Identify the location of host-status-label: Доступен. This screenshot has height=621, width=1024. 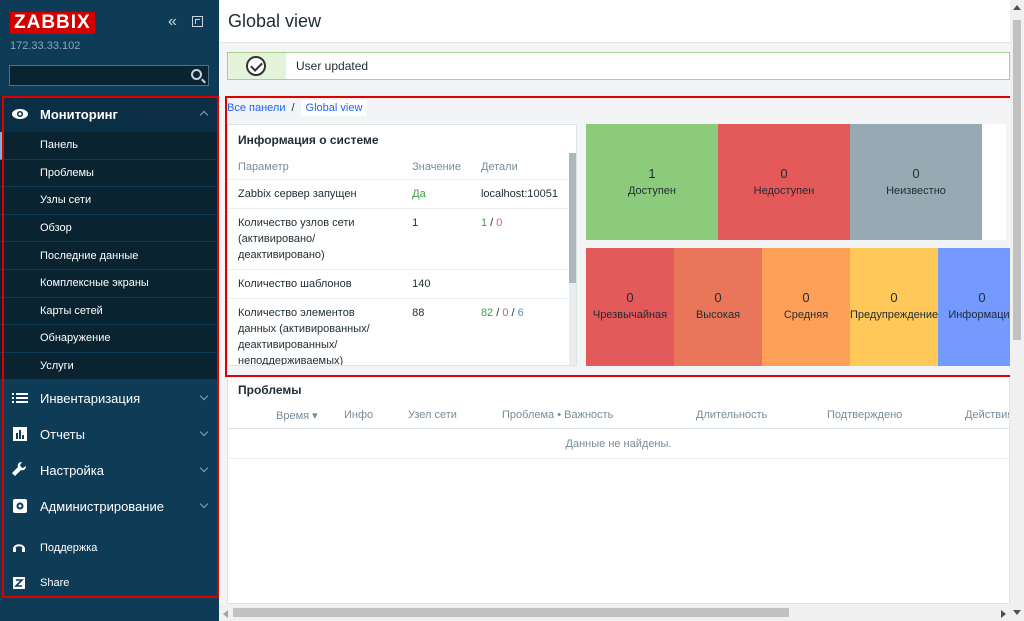
(651, 191).